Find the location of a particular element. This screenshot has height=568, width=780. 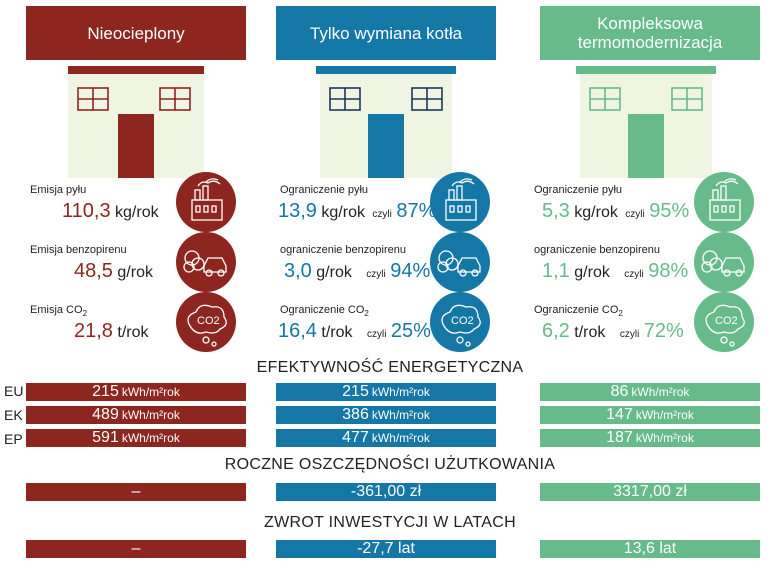

metric-label: Emisja pyłu is located at coordinates (58, 190).